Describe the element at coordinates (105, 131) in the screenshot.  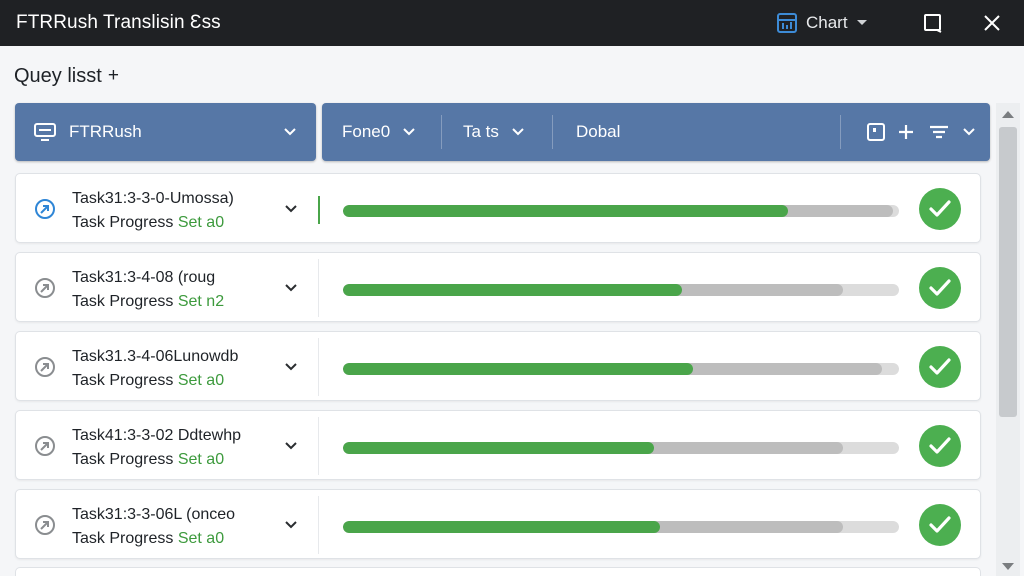
I see `source-selector-label: FTRRush` at that location.